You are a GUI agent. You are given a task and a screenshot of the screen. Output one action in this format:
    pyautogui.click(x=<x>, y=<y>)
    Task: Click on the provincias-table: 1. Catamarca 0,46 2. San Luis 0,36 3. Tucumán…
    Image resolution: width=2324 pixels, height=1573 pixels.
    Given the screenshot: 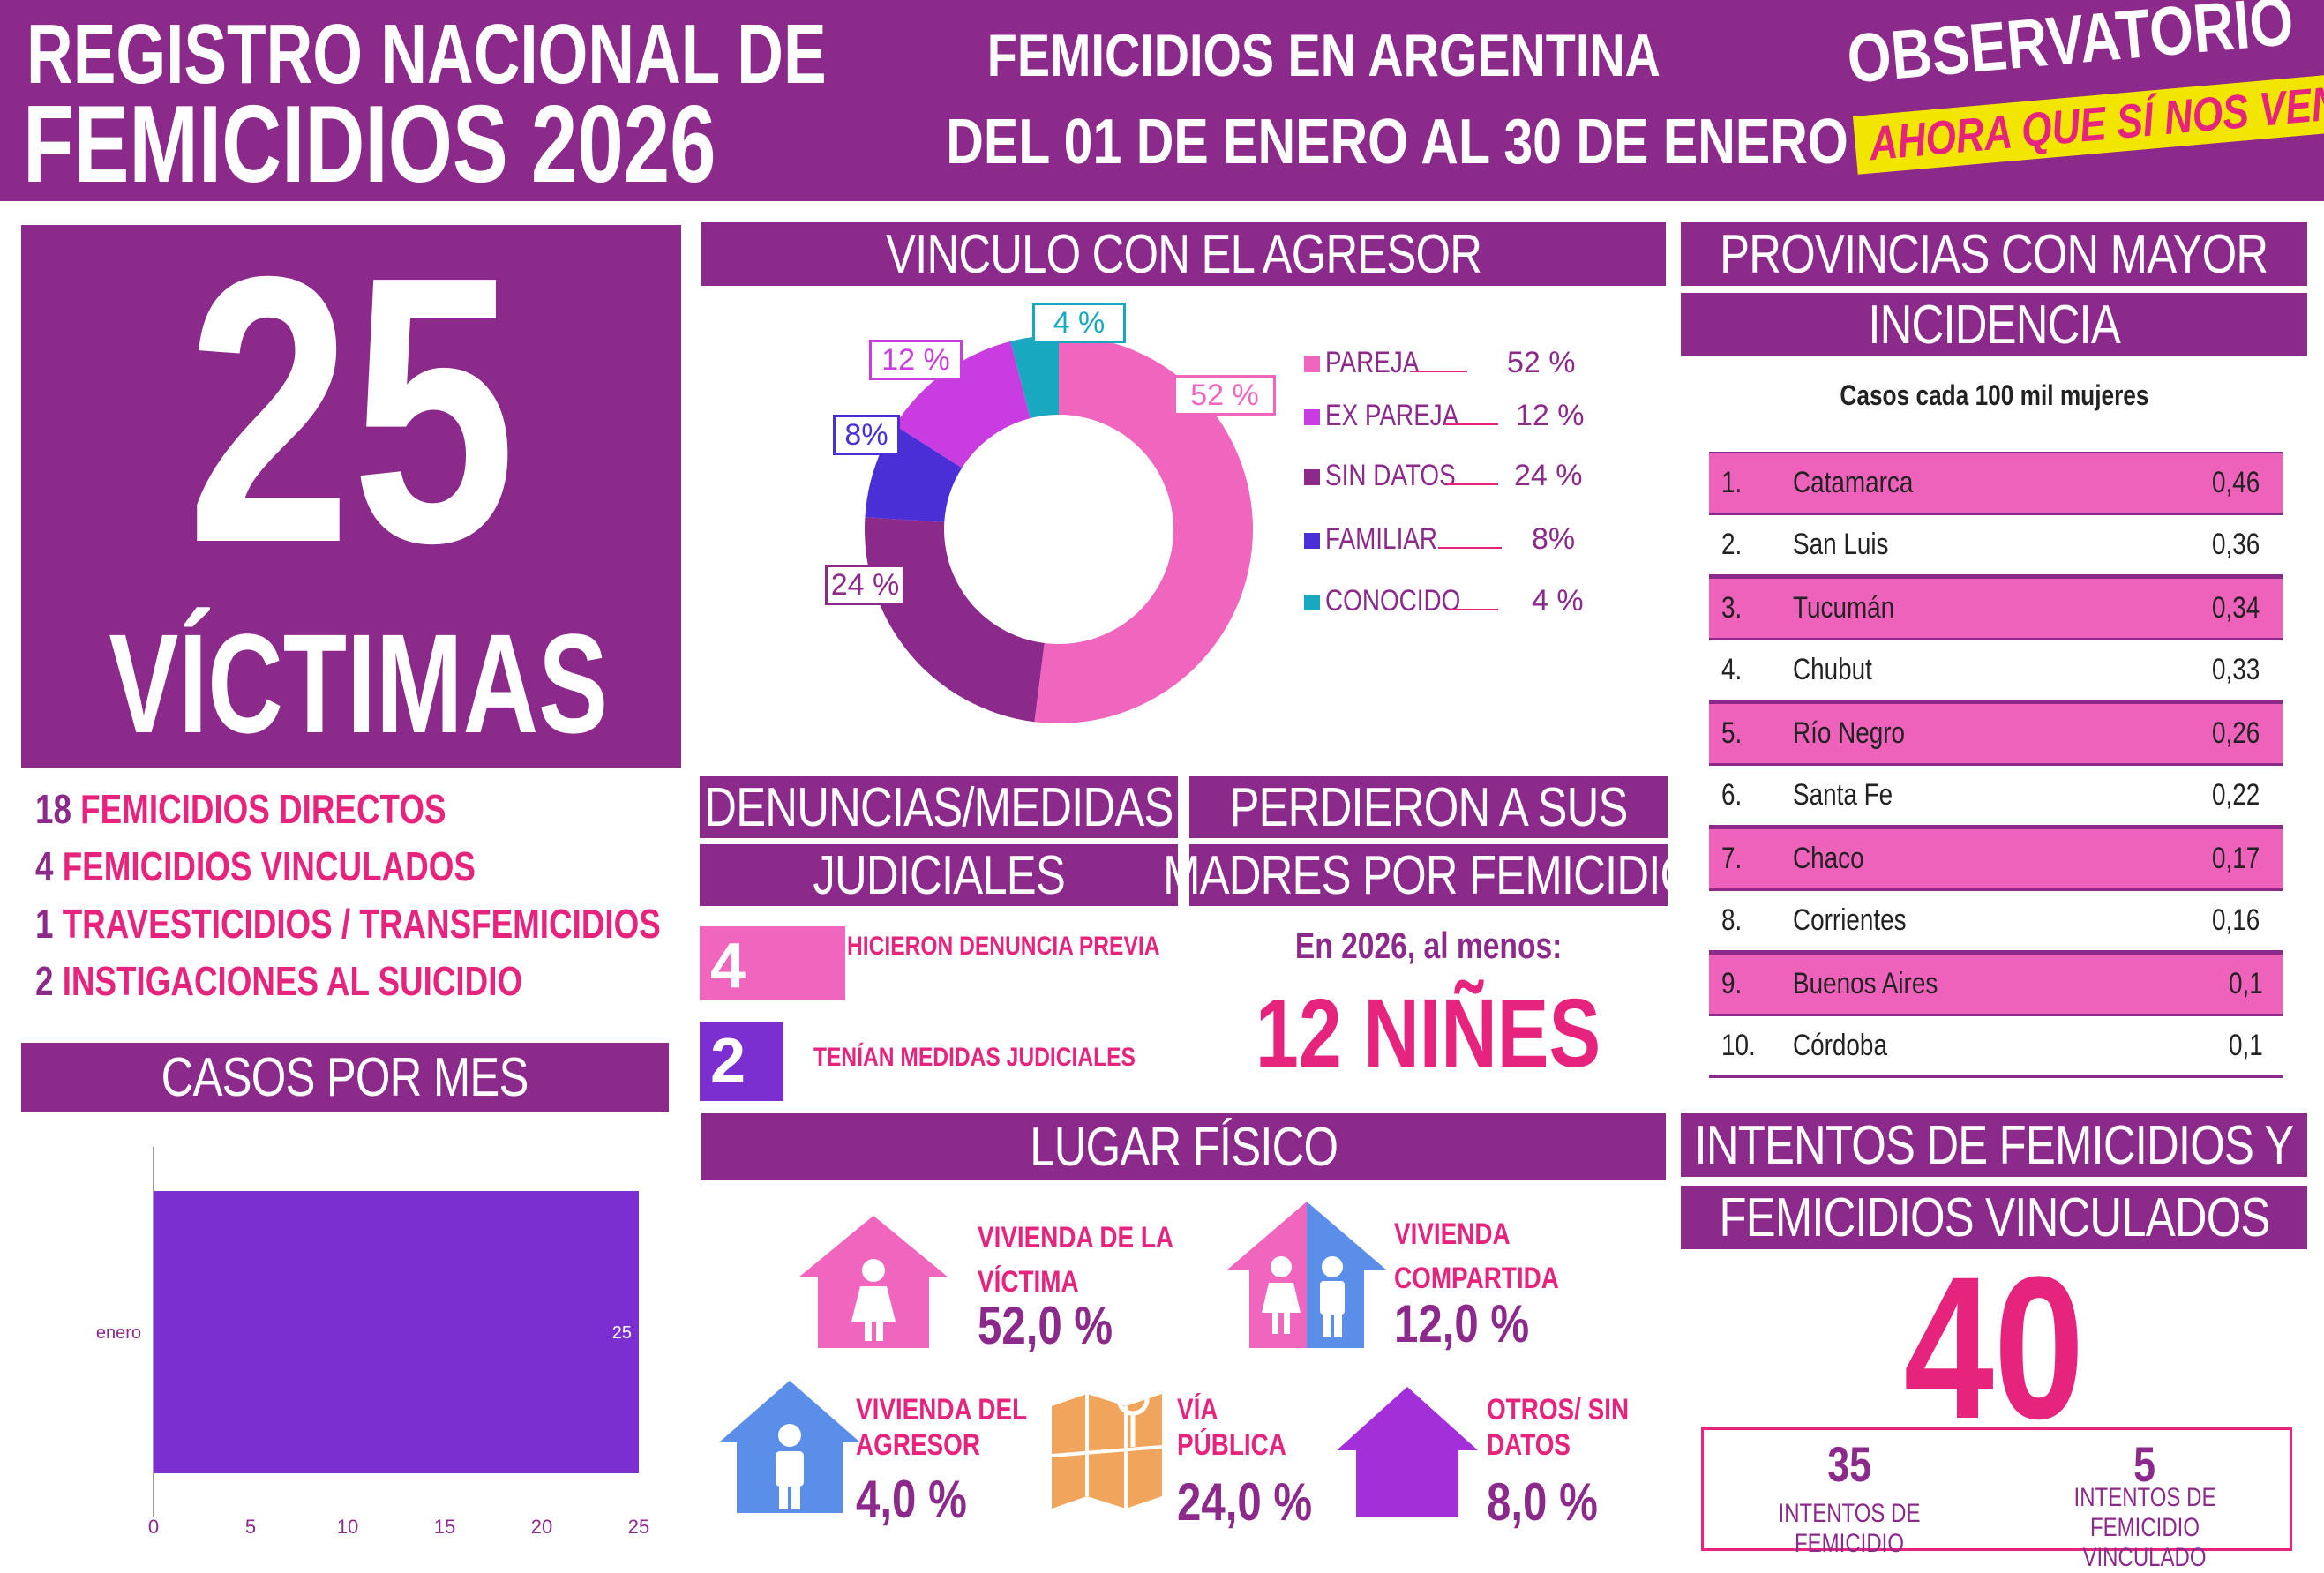 What is the action you would take?
    pyautogui.click(x=1996, y=765)
    